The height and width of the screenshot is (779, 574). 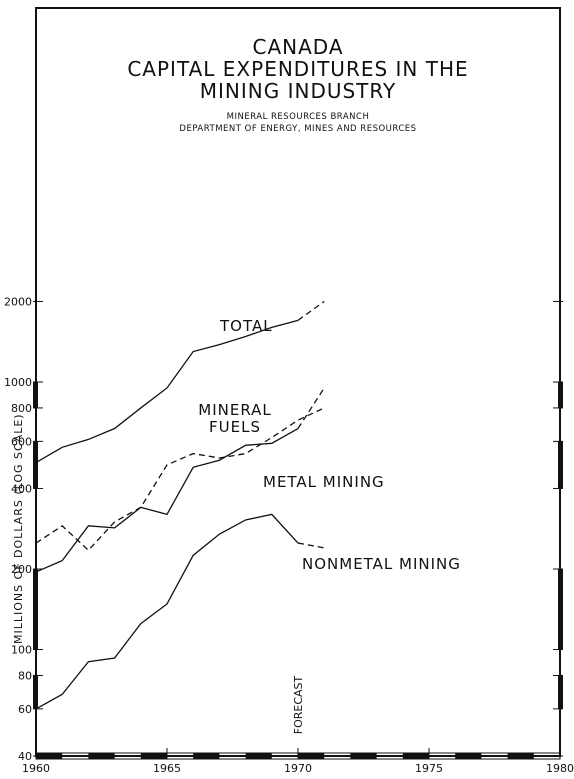 What do you see at coordinates (429, 768) in the screenshot?
I see `x-tick-label: 1975` at bounding box center [429, 768].